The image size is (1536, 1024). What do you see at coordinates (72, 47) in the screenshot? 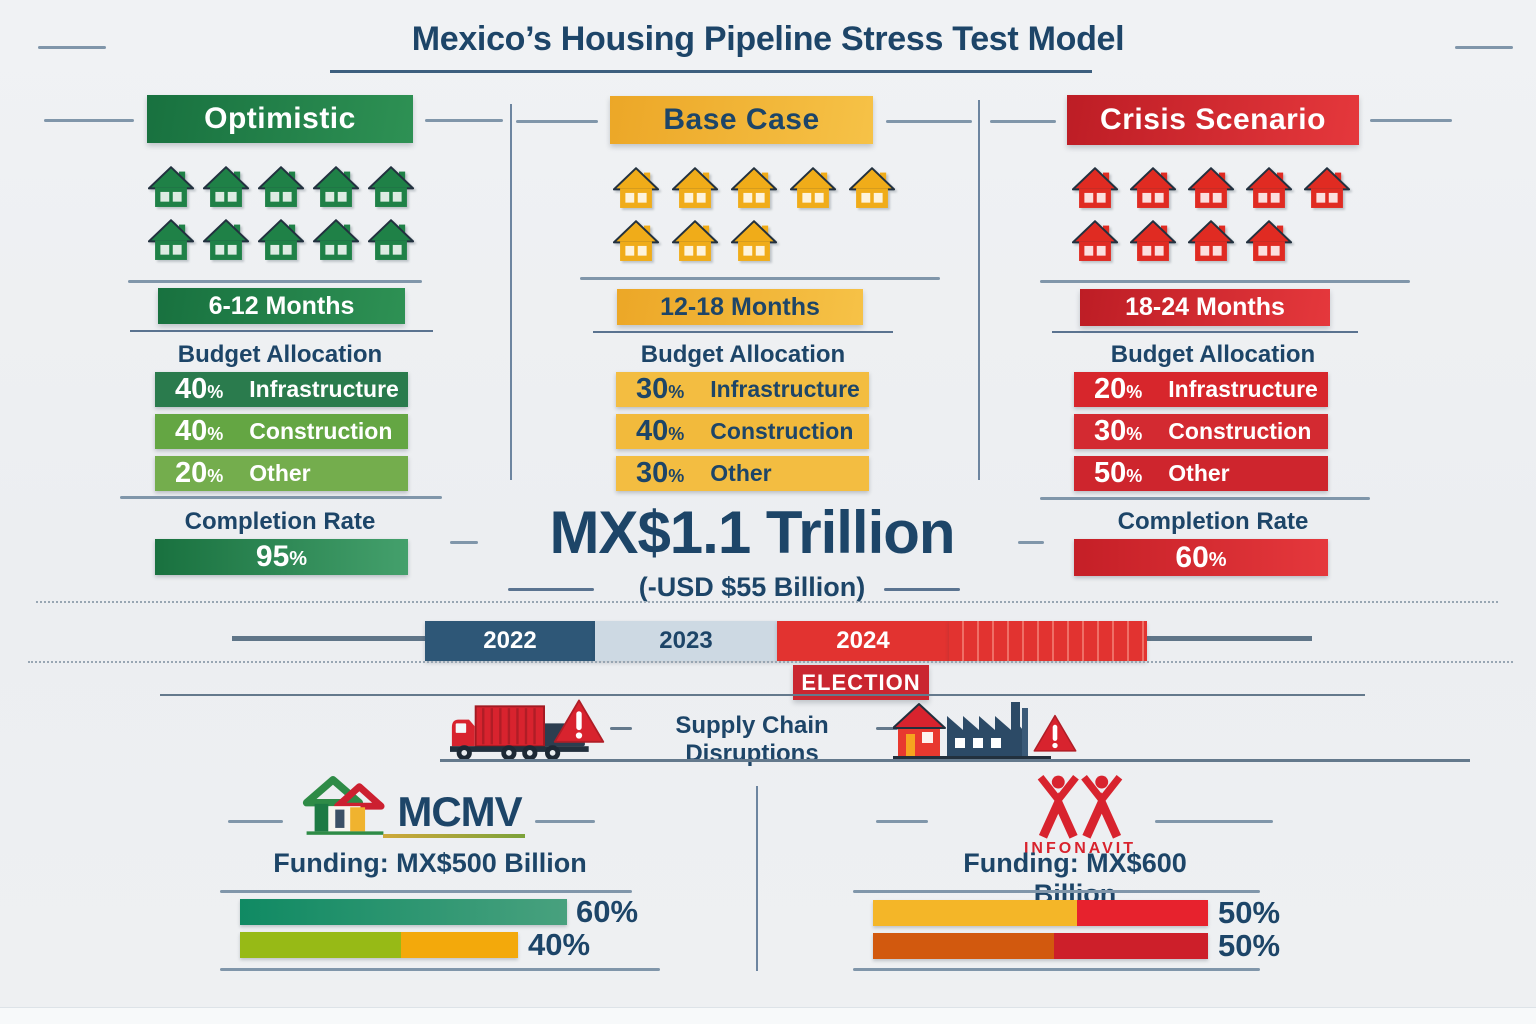
I see `title-flank-line-left` at bounding box center [72, 47].